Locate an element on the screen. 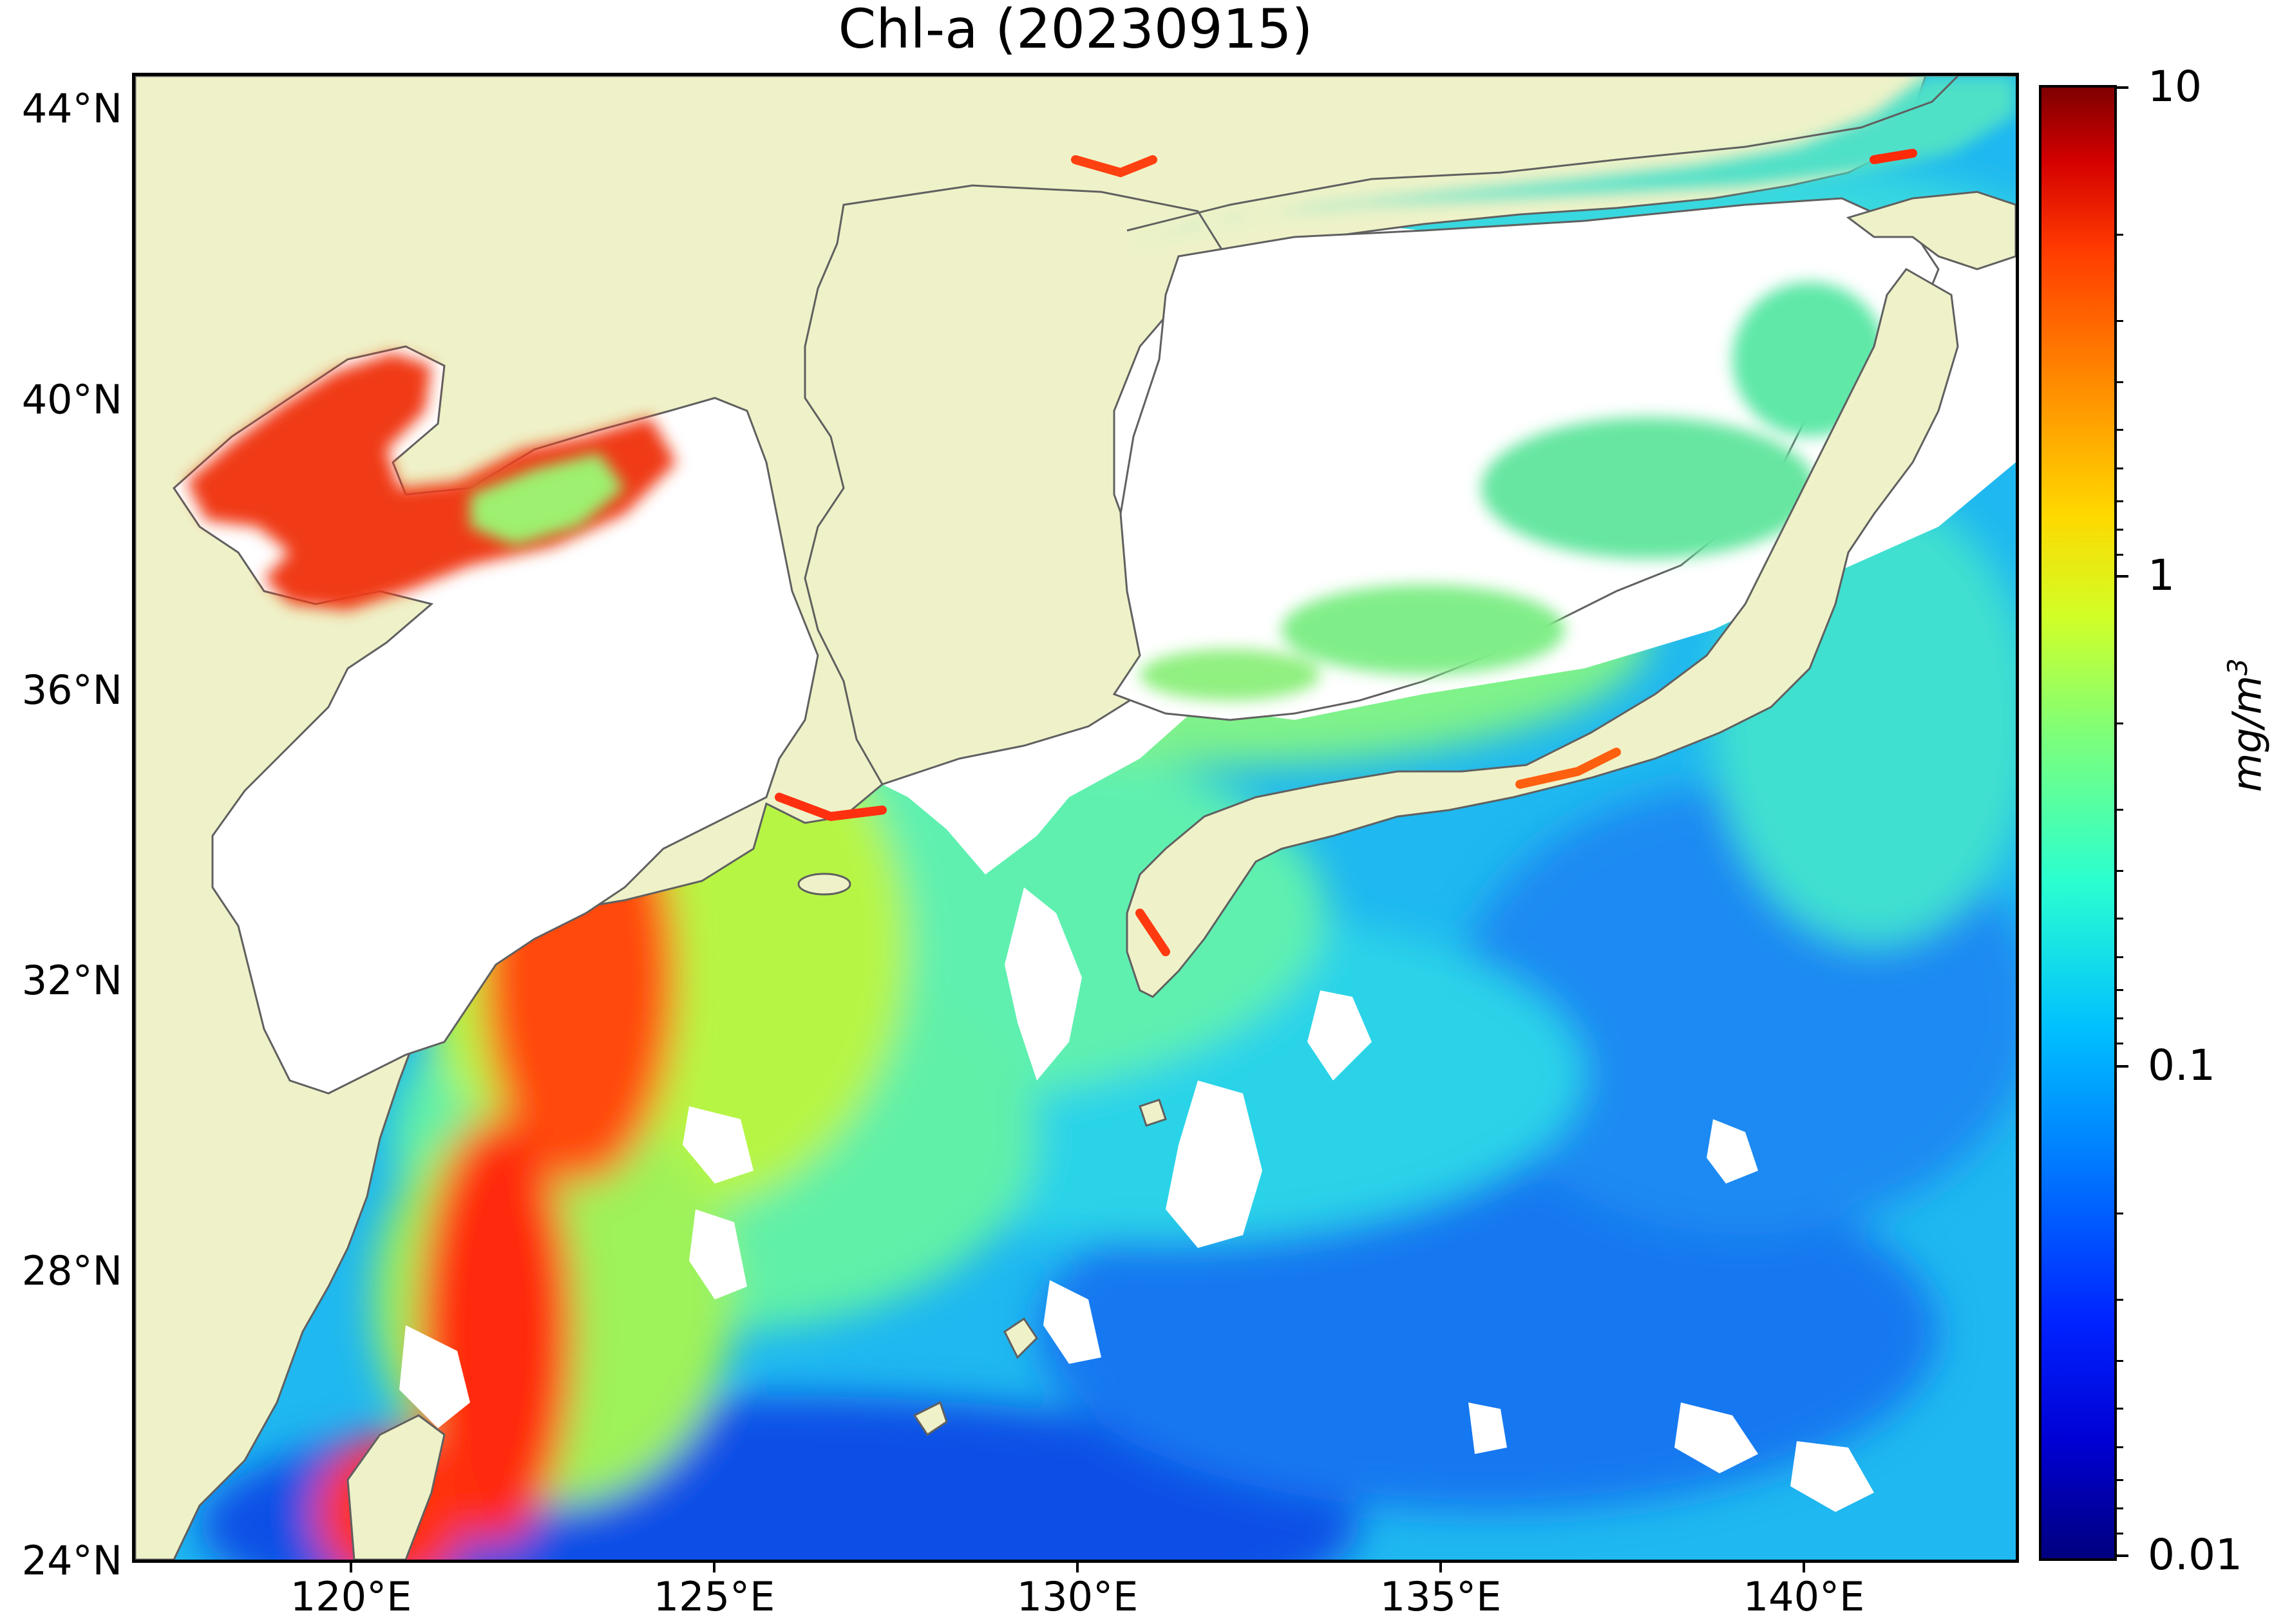 Image resolution: width=2283 pixels, height=1624 pixels. lat-tick-label: 44°N is located at coordinates (71, 108).